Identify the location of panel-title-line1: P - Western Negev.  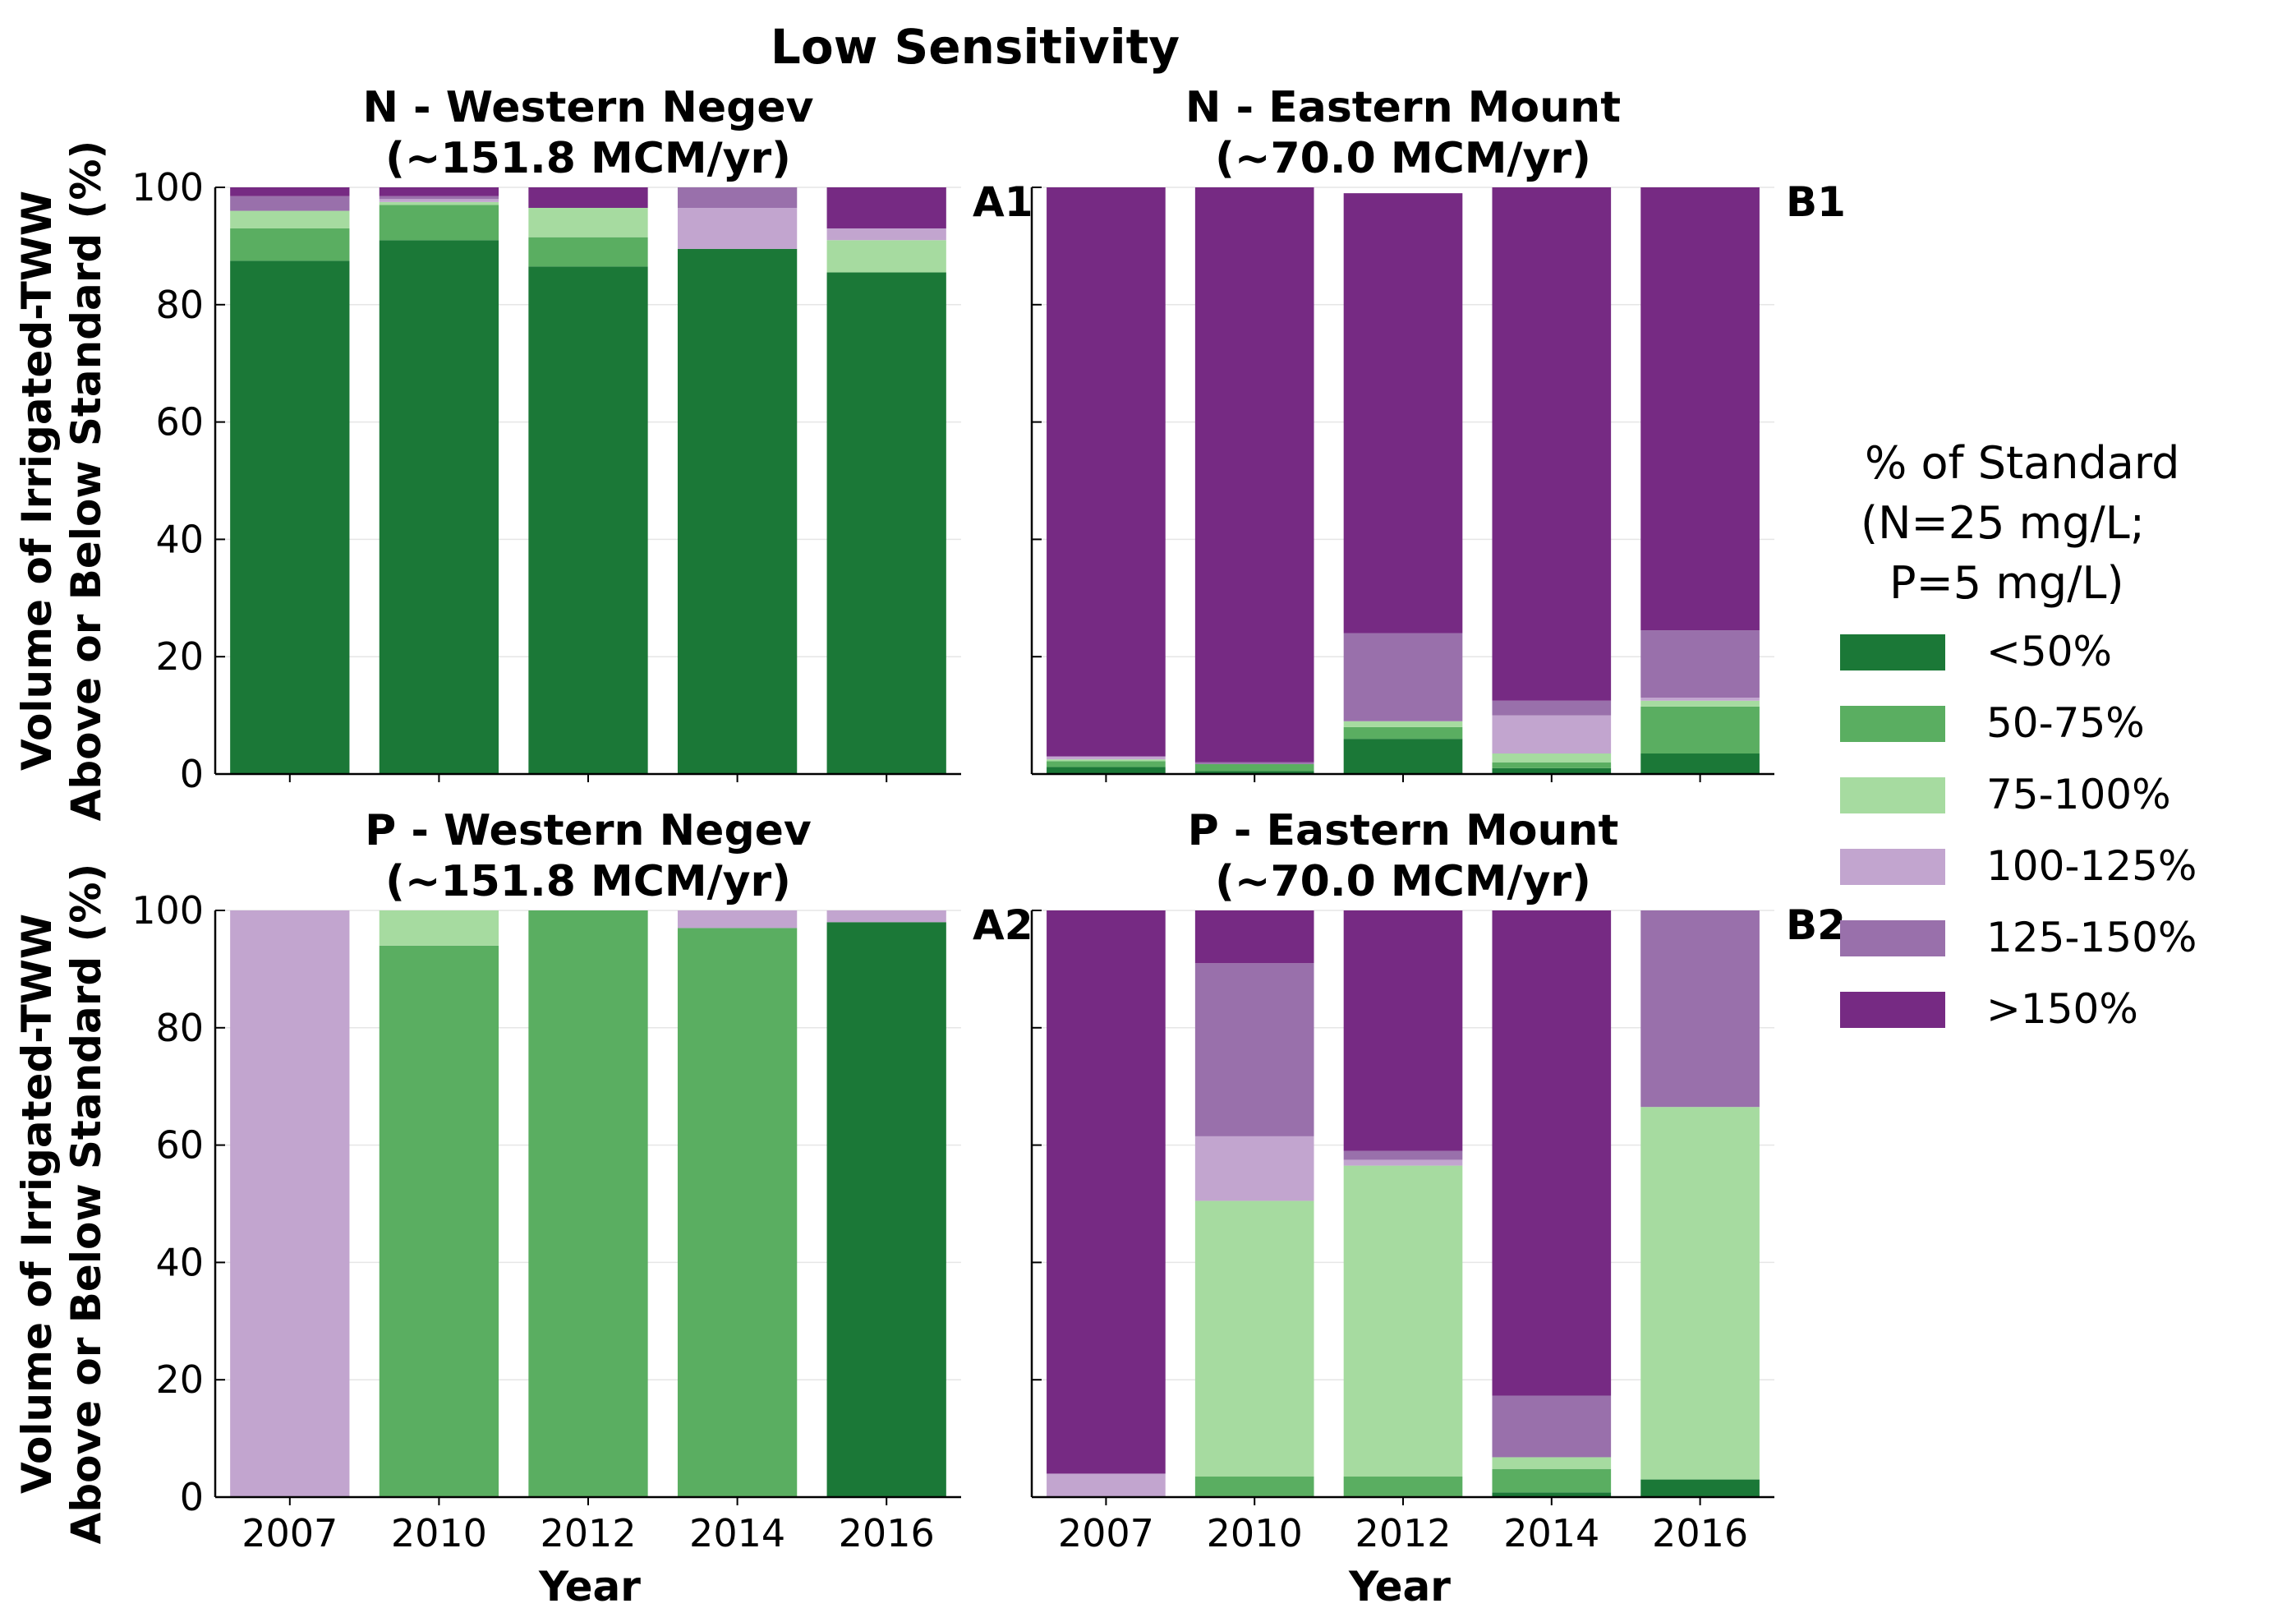
(588, 830).